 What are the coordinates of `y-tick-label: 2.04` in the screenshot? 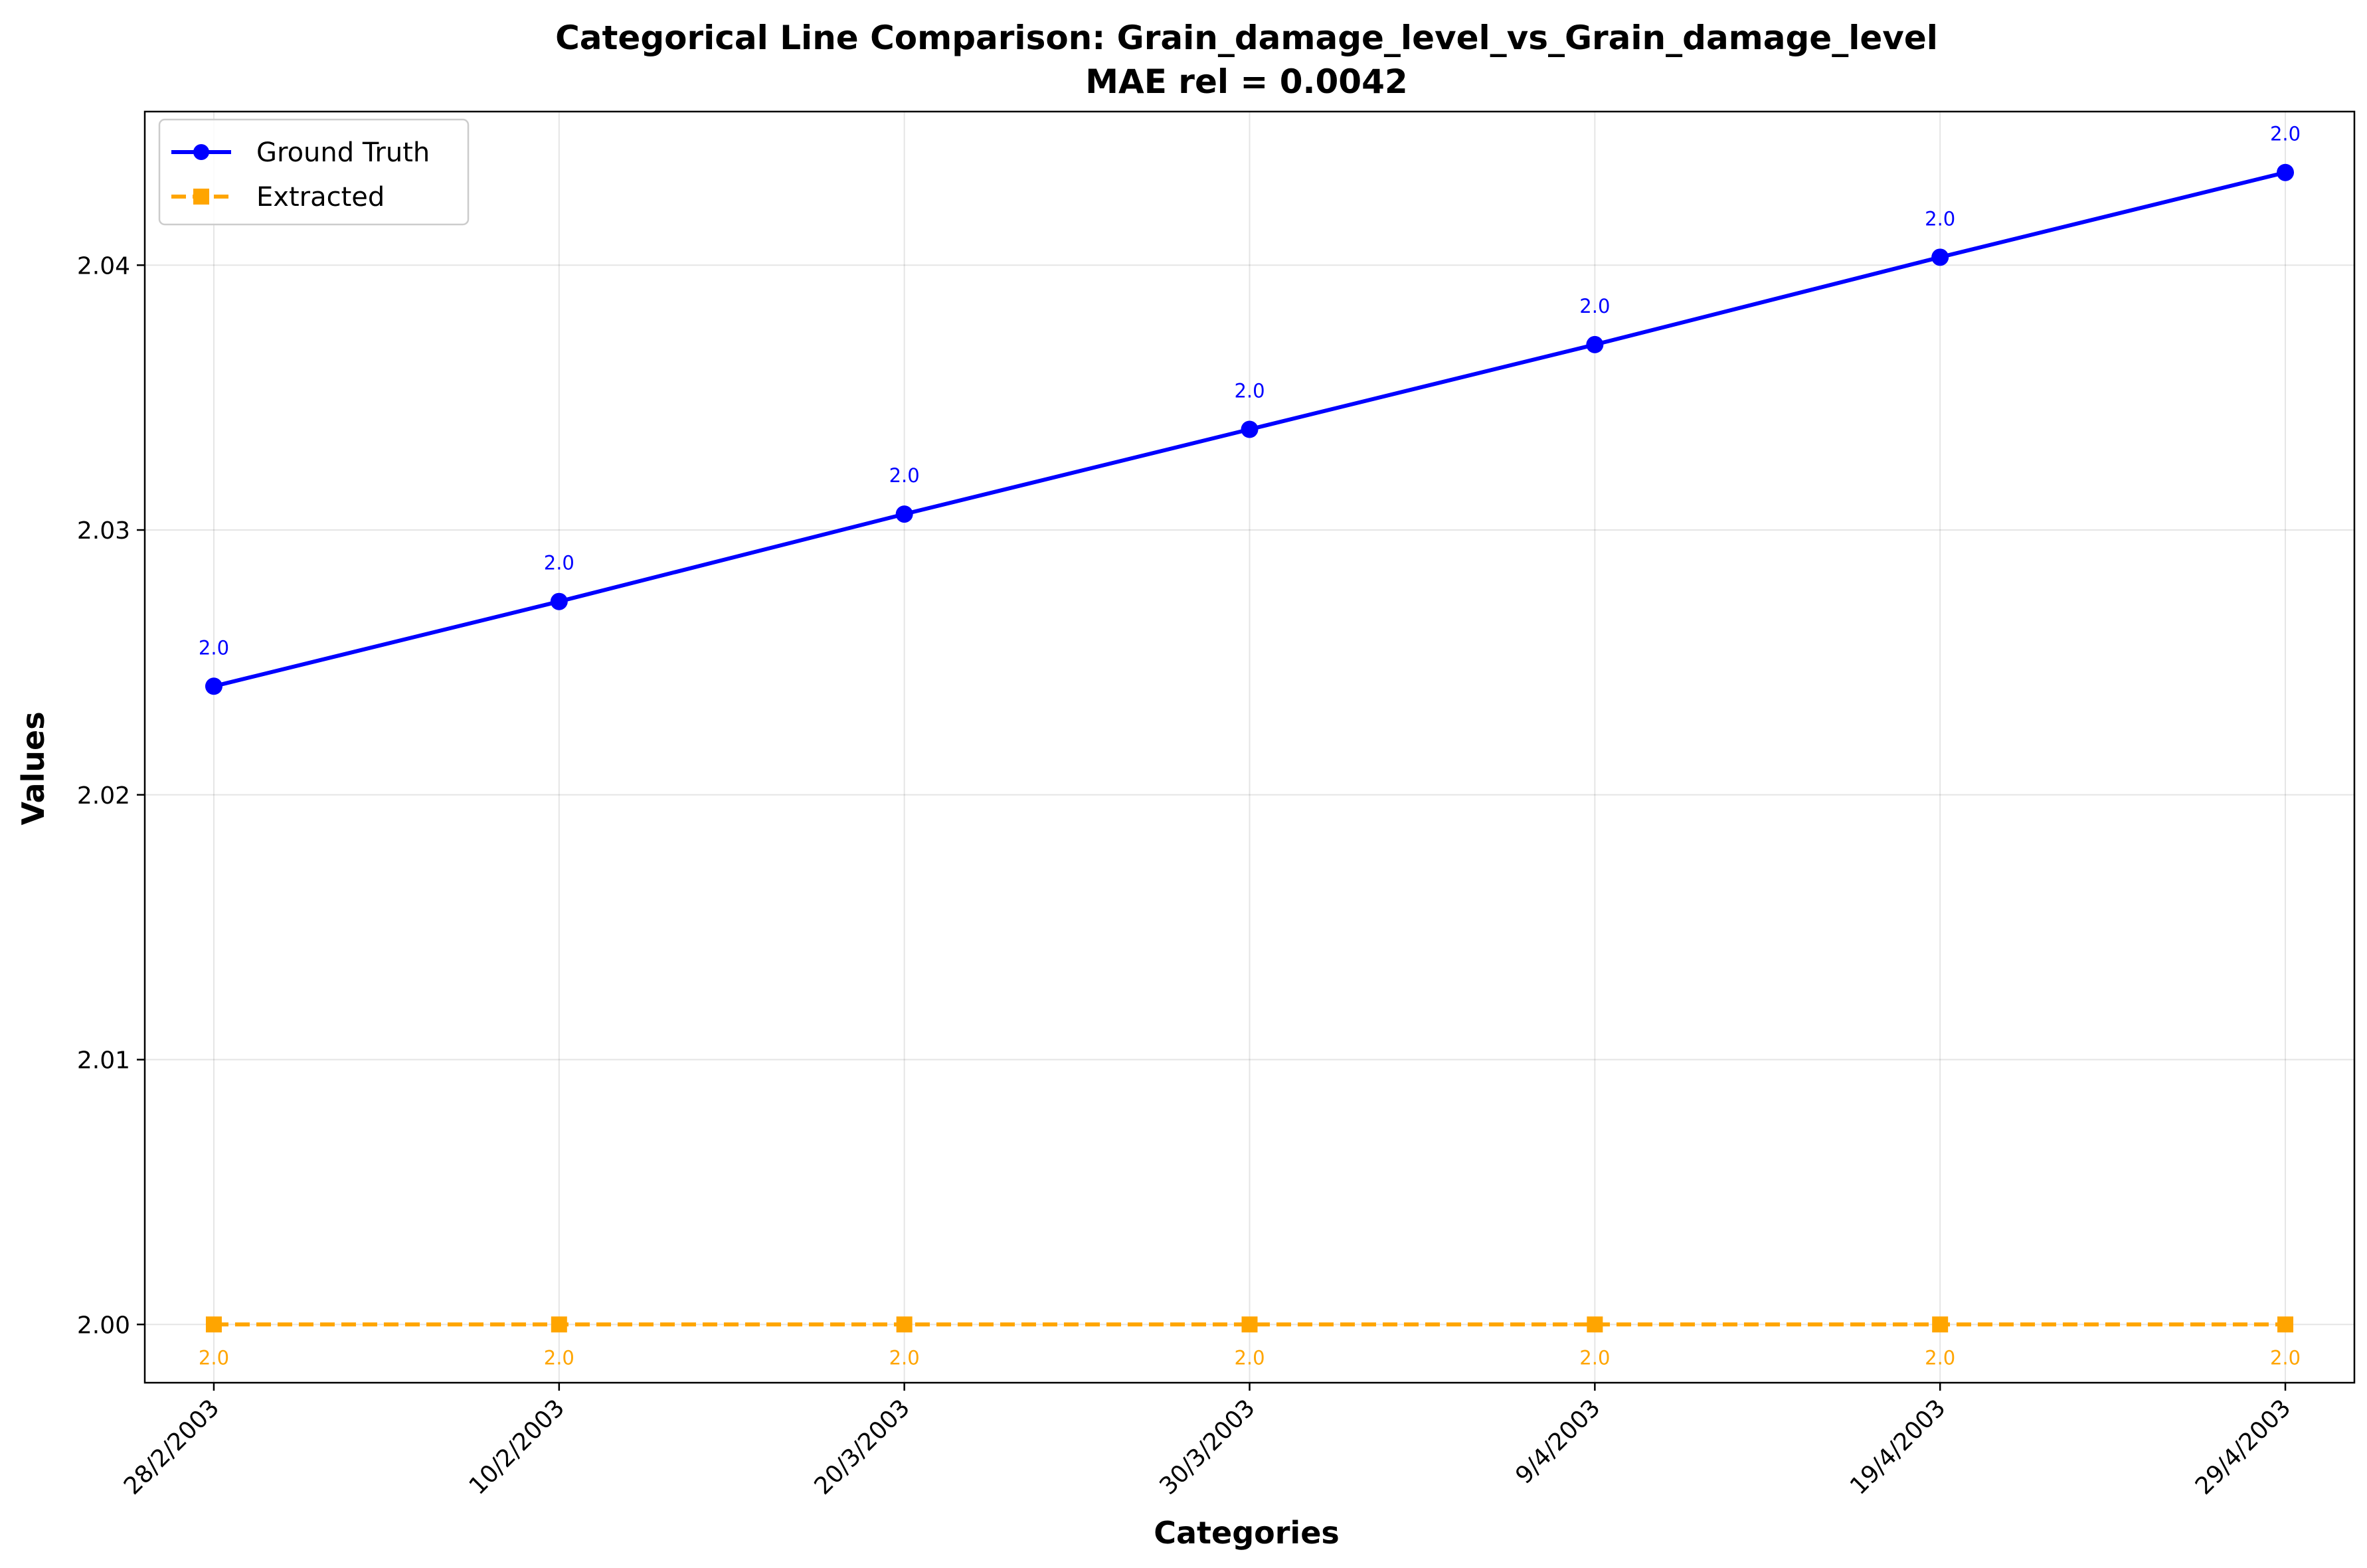 It's located at (103, 266).